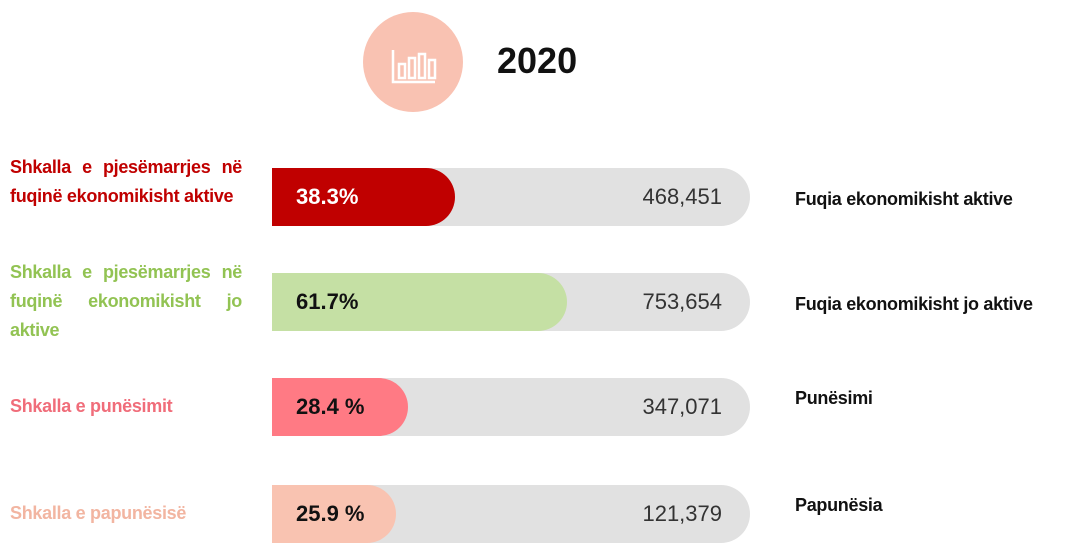 This screenshot has width=1065, height=543. What do you see at coordinates (511, 407) in the screenshot?
I see `bar-track: 28.4 % 347,071` at bounding box center [511, 407].